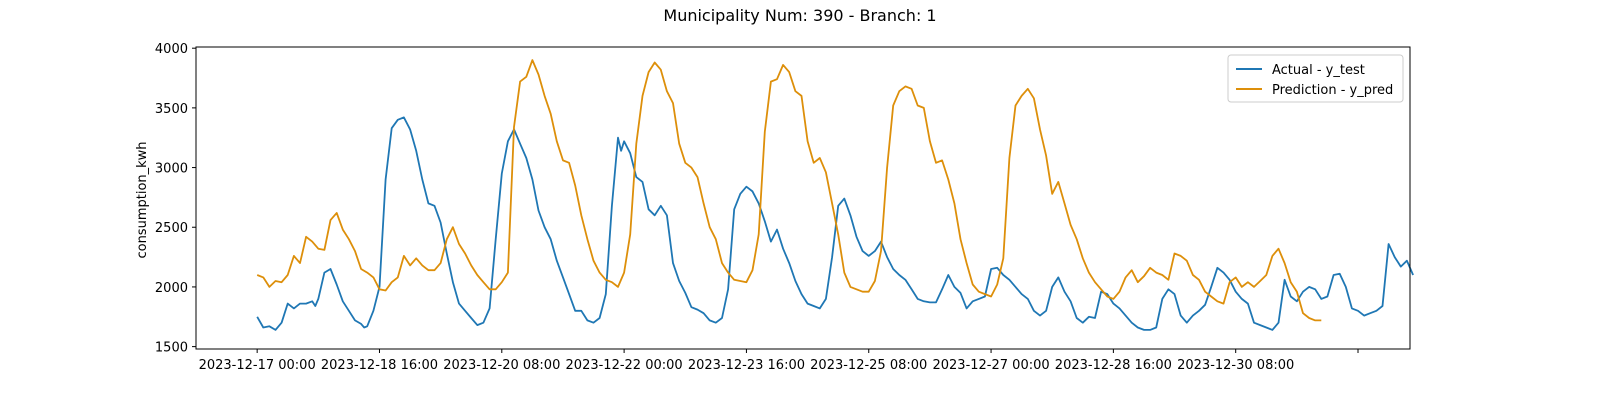 The height and width of the screenshot is (404, 1600). What do you see at coordinates (171, 109) in the screenshot?
I see `y-tick-label: 3500` at bounding box center [171, 109].